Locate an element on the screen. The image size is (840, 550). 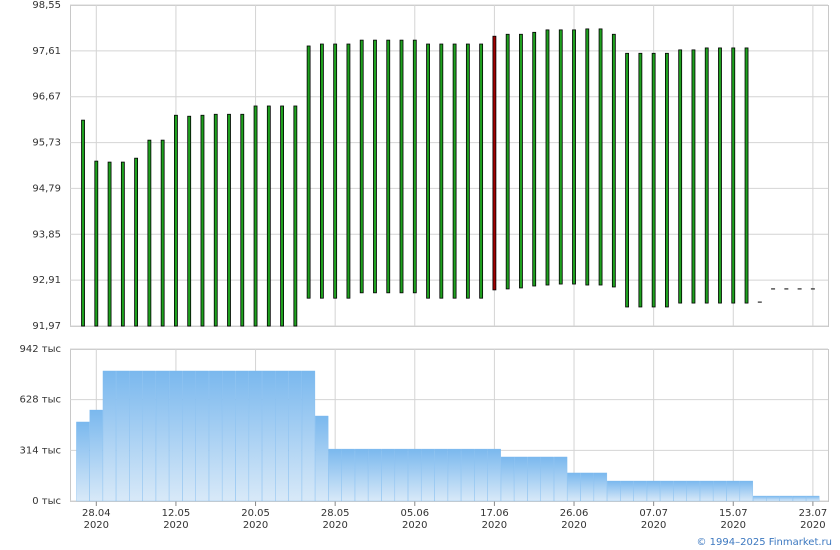
y-tick-label: 628 тыс is located at coordinates (40, 400).